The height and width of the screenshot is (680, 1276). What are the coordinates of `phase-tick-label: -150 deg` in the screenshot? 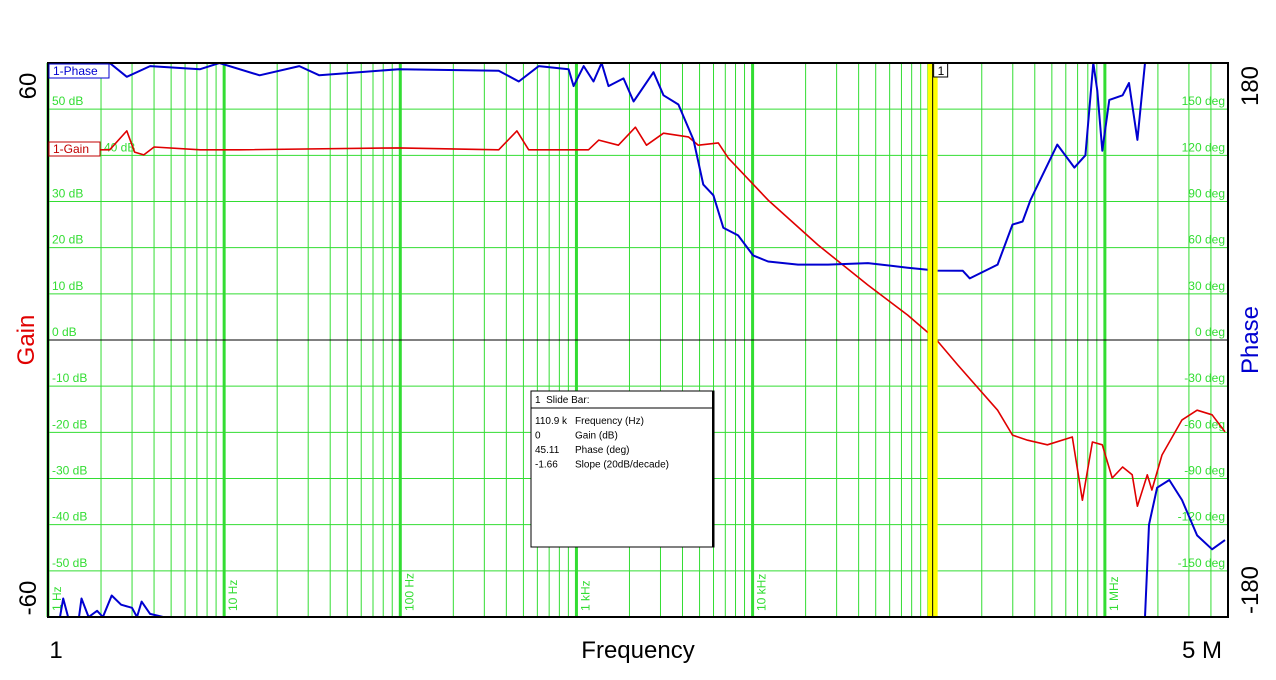 It's located at (1201, 563).